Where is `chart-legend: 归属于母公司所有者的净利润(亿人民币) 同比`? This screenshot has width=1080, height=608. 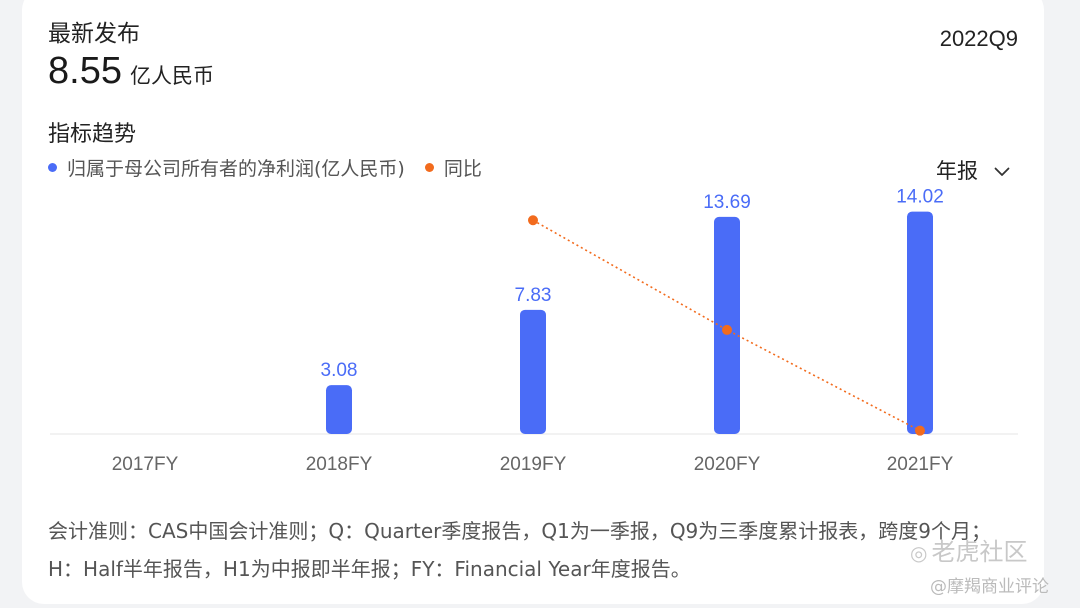 chart-legend: 归属于母公司所有者的净利润(亿人民币) 同比 is located at coordinates (265, 167).